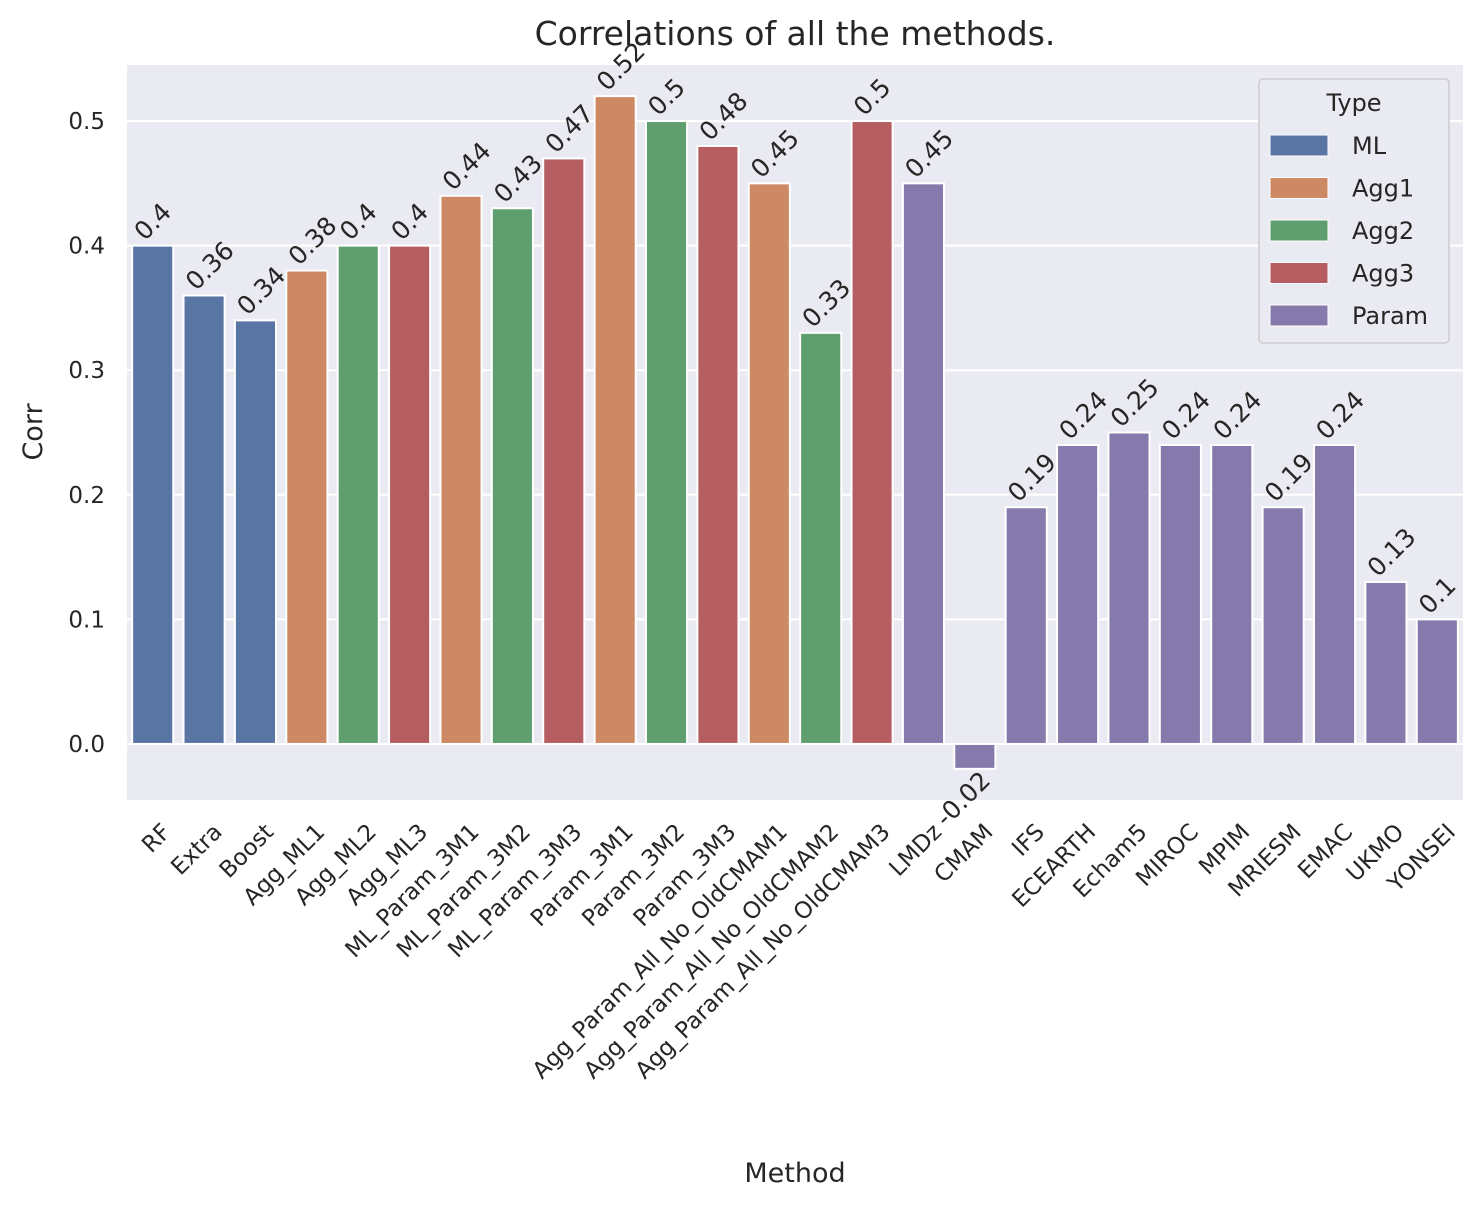 This screenshot has width=1483, height=1208. What do you see at coordinates (196, 849) in the screenshot?
I see `x-tick-label: Extra` at bounding box center [196, 849].